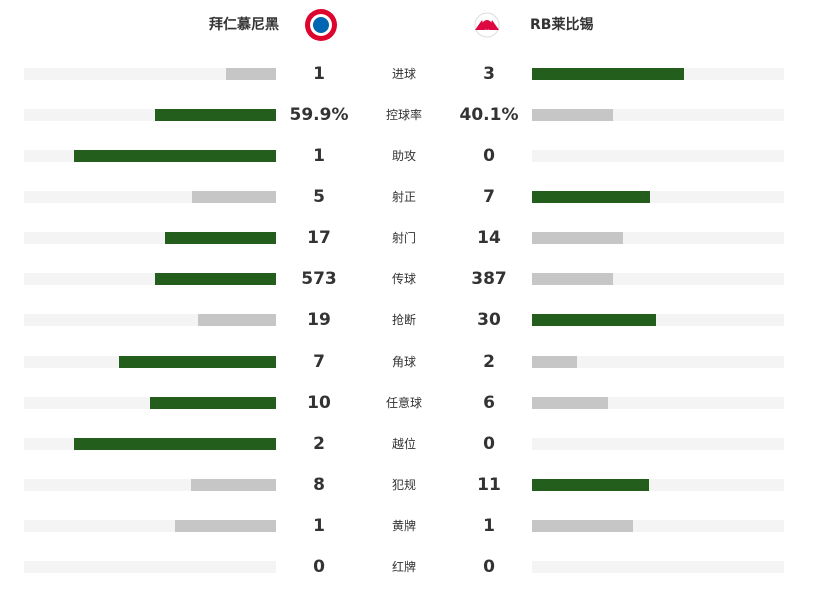 The width and height of the screenshot is (831, 601). I want to click on away-value: 1, so click(489, 525).